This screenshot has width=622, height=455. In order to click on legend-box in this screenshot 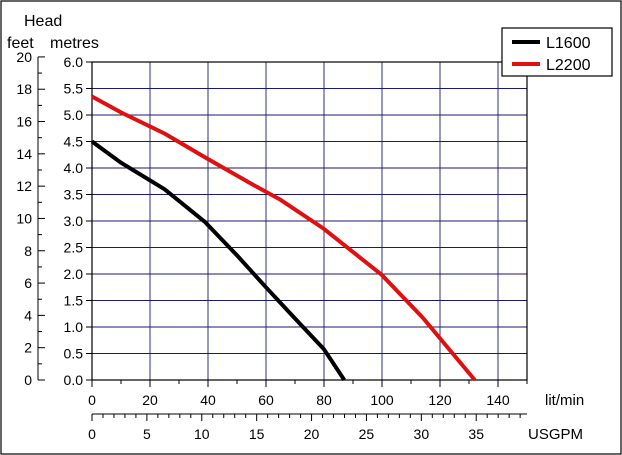, I will do `click(557, 52)`.